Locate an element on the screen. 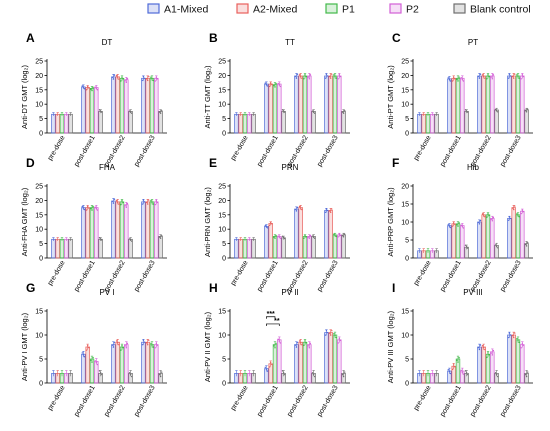 This screenshot has width=550, height=431. legend-label: Blank control is located at coordinates (500, 10).